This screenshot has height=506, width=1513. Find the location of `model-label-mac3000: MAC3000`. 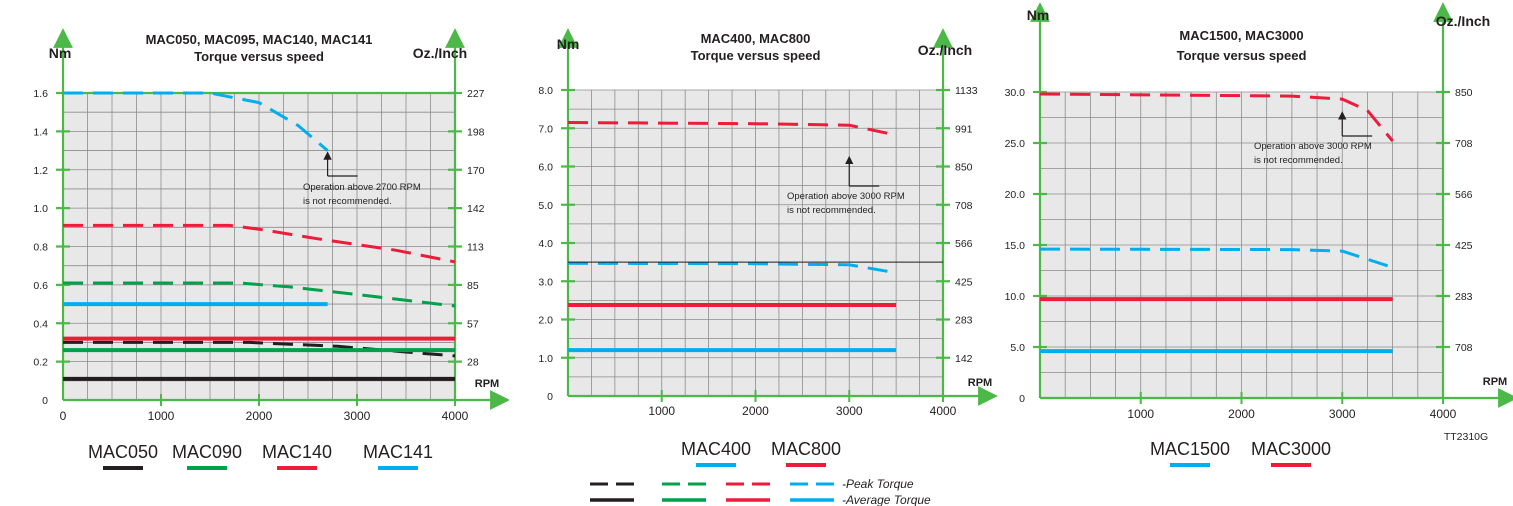

model-label-mac3000: MAC3000 is located at coordinates (1291, 449).